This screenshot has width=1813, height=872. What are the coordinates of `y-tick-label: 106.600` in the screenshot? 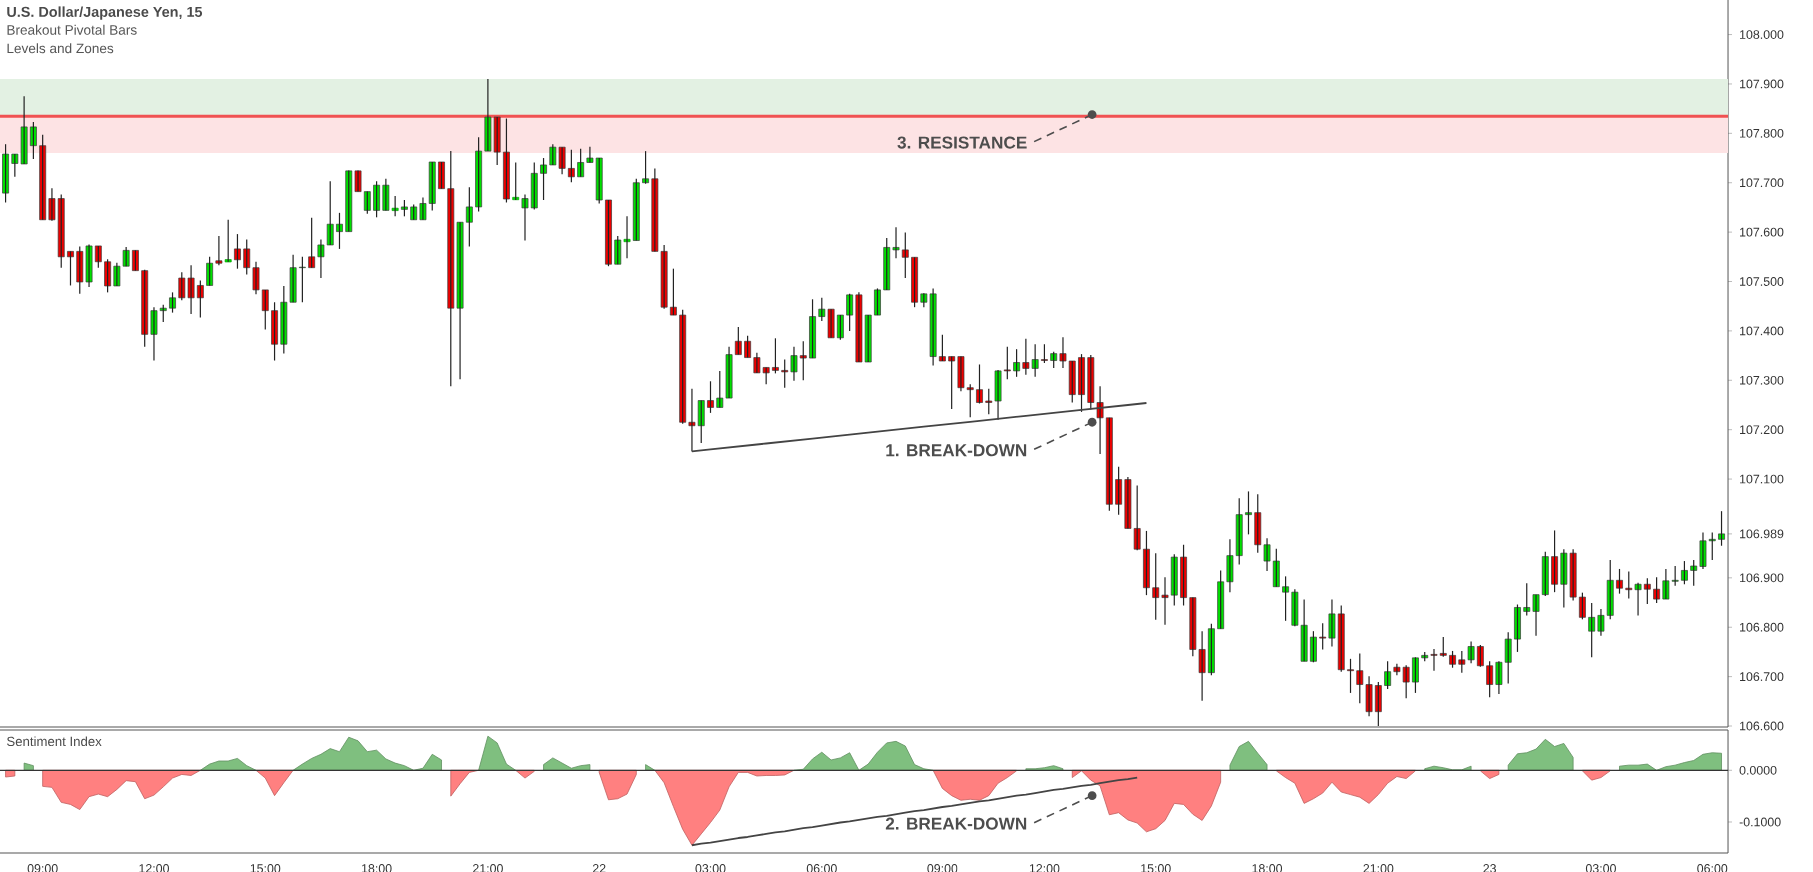 It's located at (1762, 726).